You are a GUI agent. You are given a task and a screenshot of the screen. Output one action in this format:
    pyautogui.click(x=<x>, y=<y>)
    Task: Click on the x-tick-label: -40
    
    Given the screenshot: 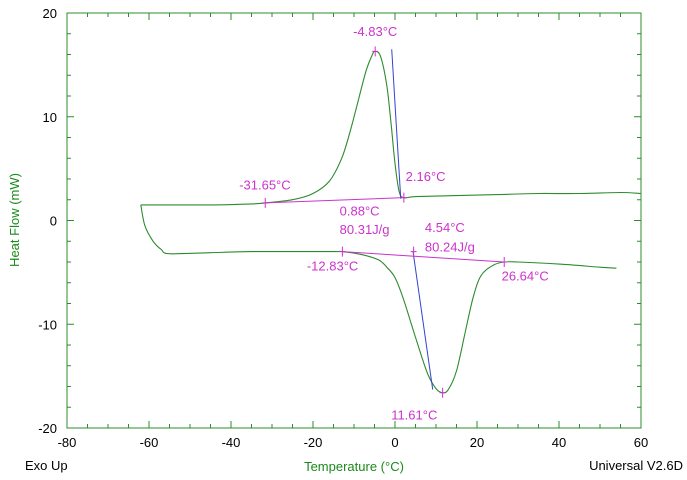 What is the action you would take?
    pyautogui.click(x=231, y=442)
    